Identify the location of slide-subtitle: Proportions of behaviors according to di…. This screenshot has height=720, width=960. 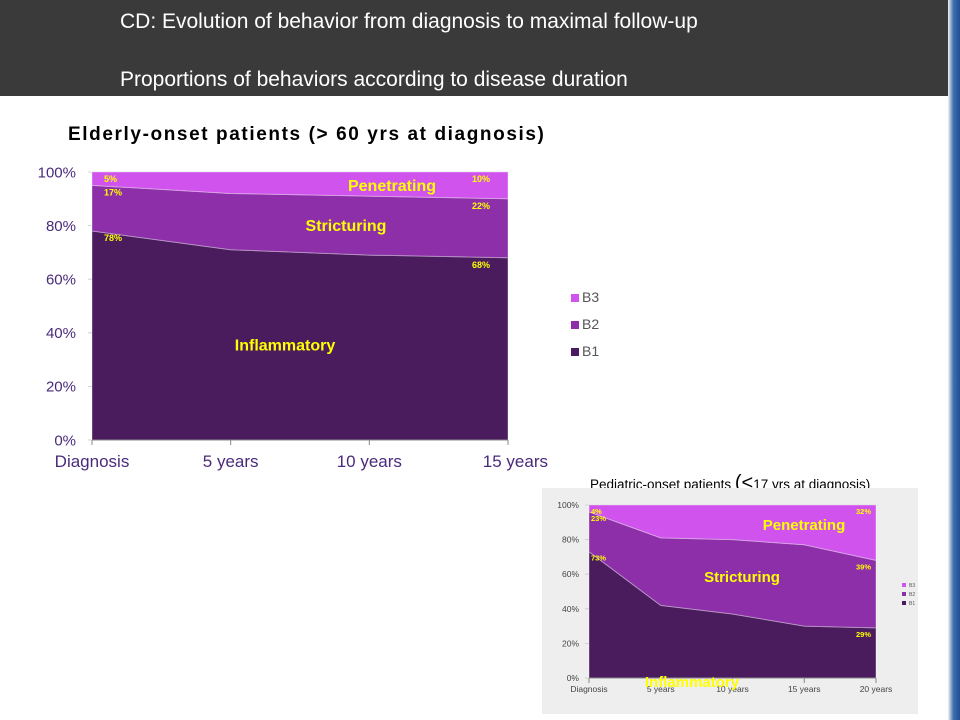
(374, 79).